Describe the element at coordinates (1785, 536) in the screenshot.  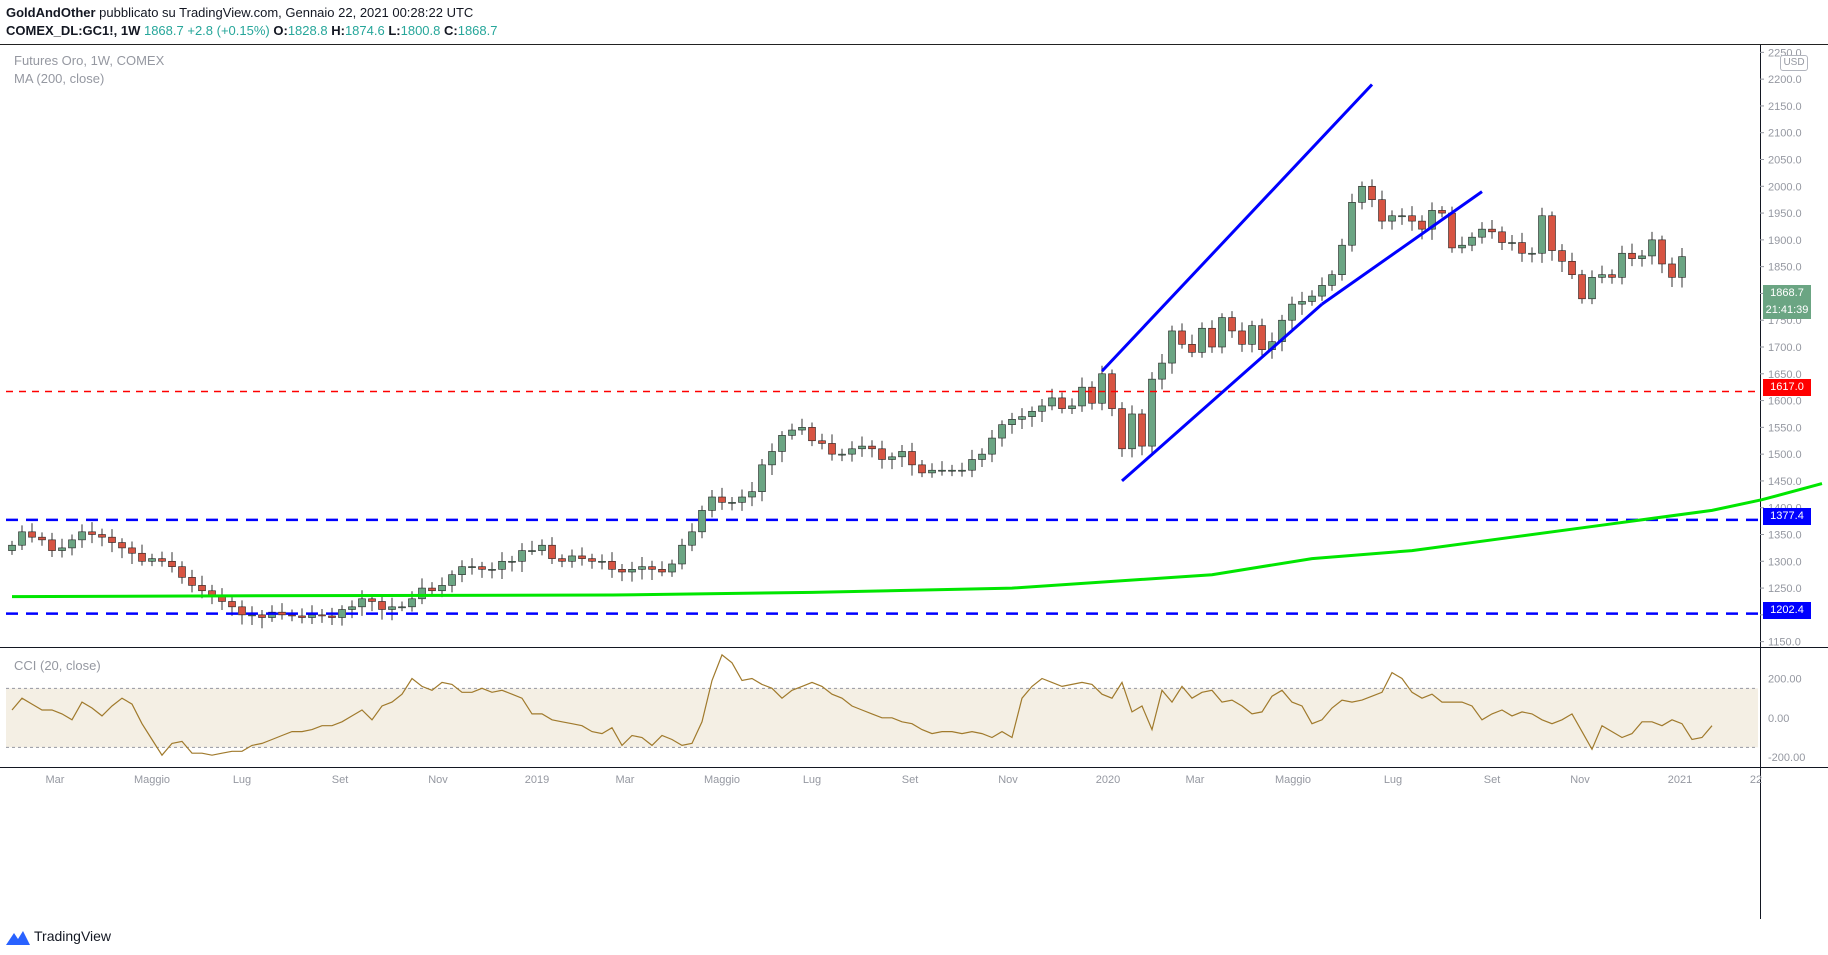
I see `price-tick-label: 1350.0` at that location.